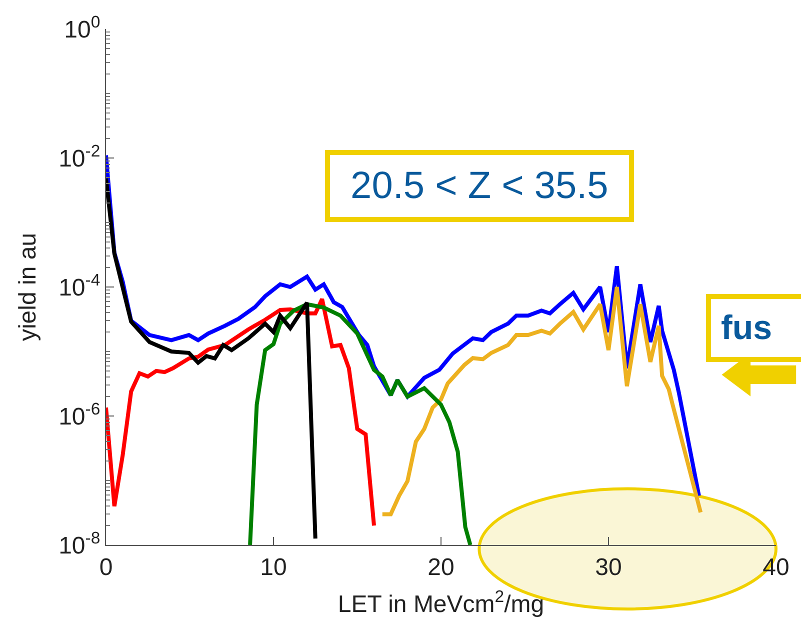  I want to click on x-tick-label: 20, so click(441, 567).